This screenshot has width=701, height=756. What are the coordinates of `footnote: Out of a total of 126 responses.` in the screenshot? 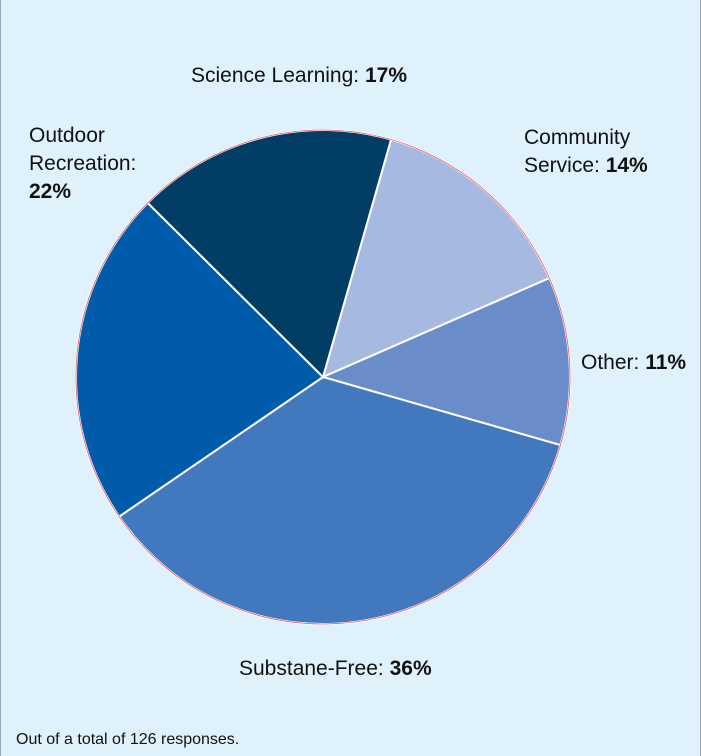 It's located at (128, 739).